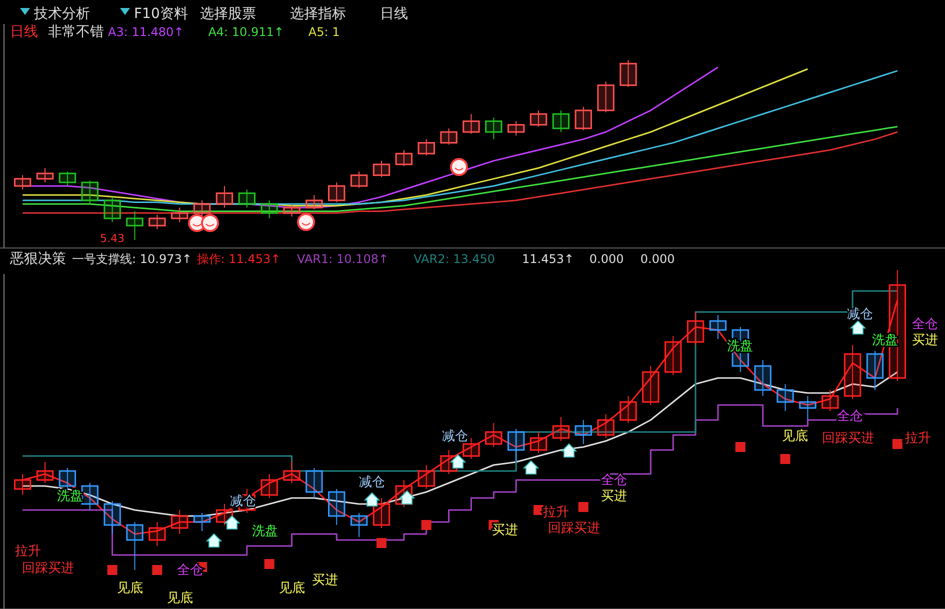  Describe the element at coordinates (318, 14) in the screenshot. I see `text: 选择指标` at that location.